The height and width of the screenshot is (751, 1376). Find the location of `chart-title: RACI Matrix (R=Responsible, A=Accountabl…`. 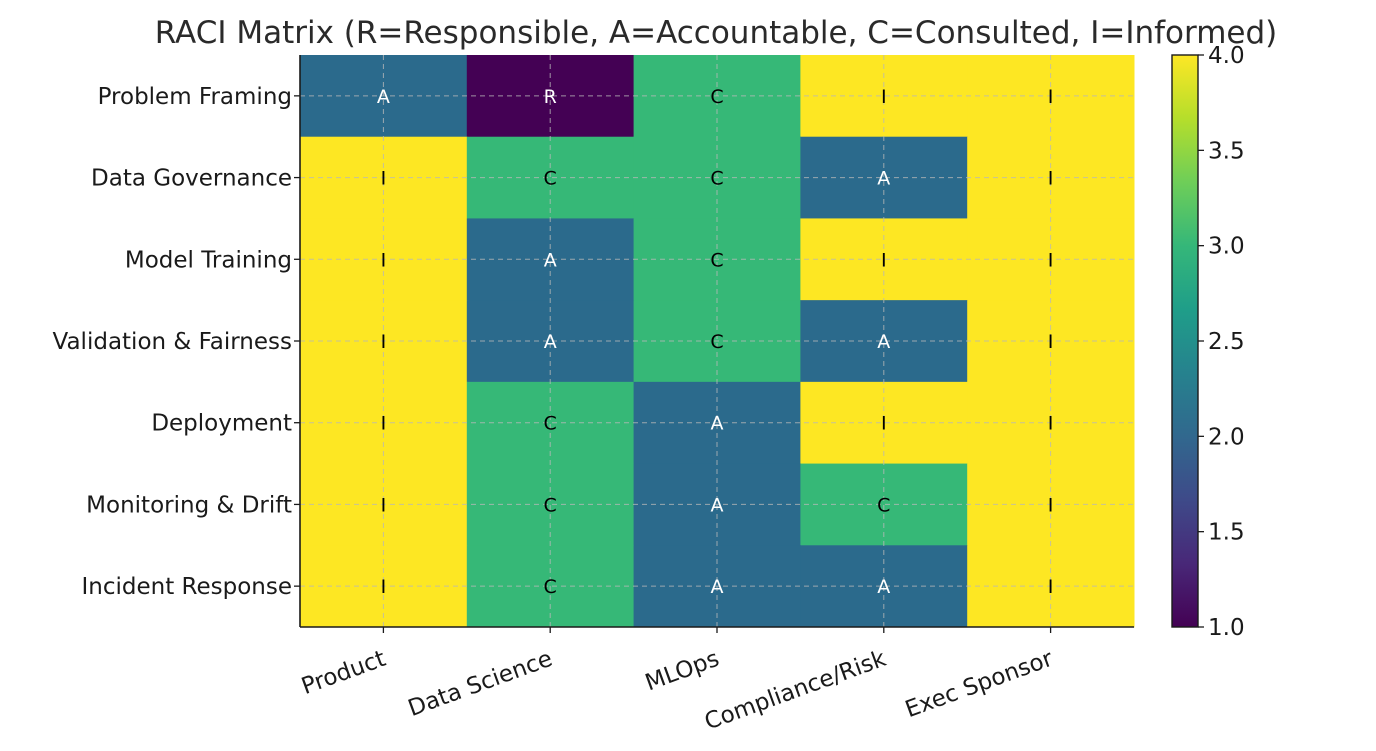

chart-title: RACI Matrix (R=Responsible, A=Accountabl… is located at coordinates (716, 33).